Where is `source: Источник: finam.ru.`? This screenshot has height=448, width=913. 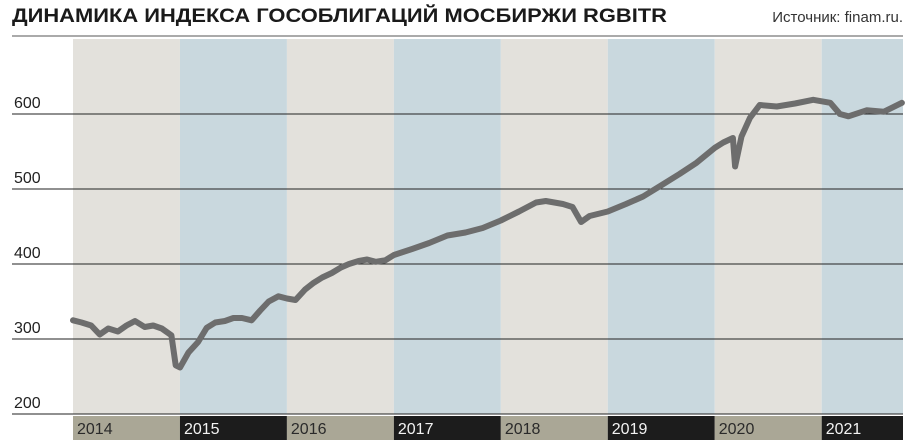 source: Источник: finam.ru. is located at coordinates (837, 17).